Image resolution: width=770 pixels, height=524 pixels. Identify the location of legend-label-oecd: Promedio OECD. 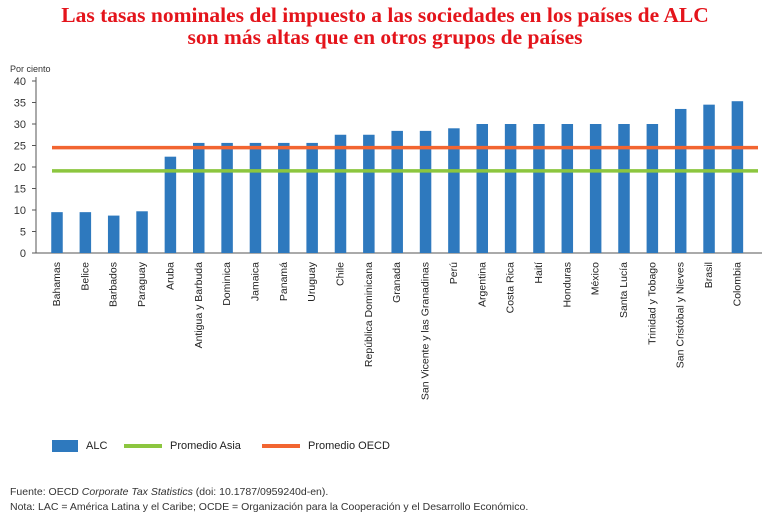
(349, 446).